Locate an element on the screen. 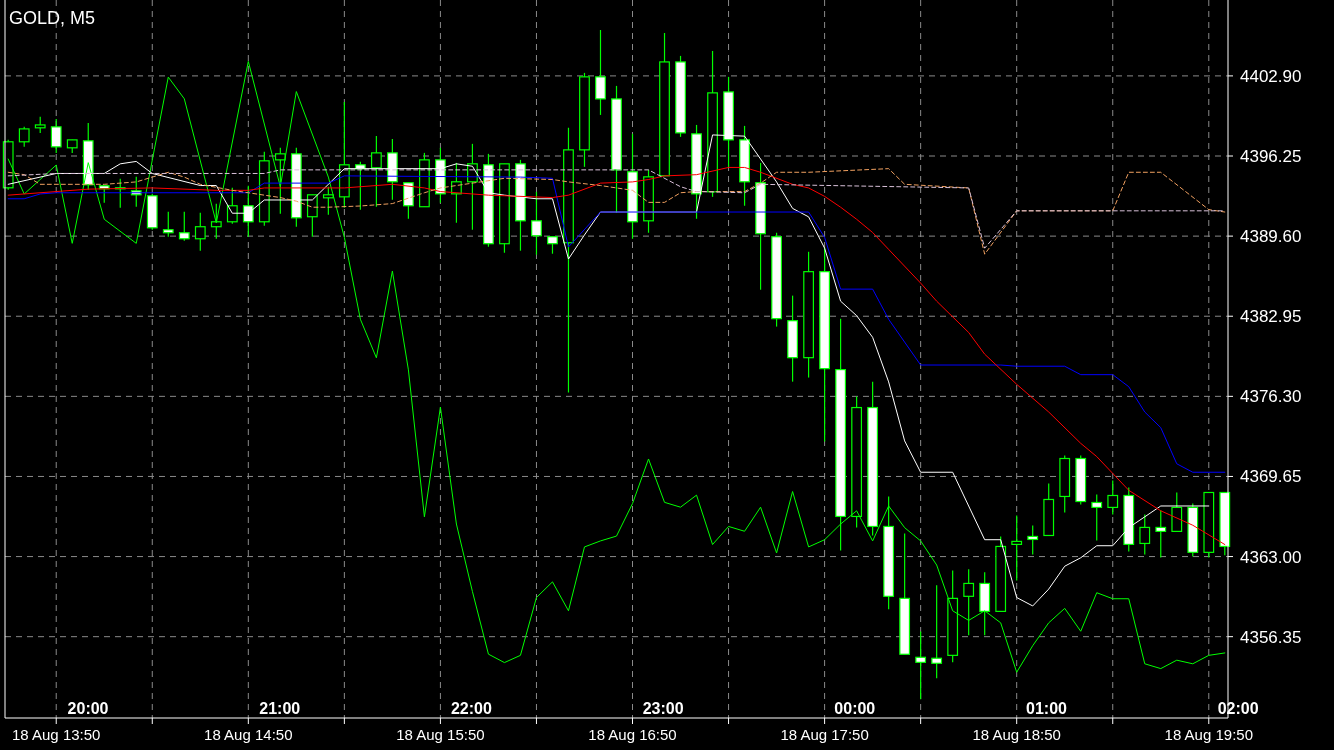  x2-tick-label: 00:00 is located at coordinates (855, 708).